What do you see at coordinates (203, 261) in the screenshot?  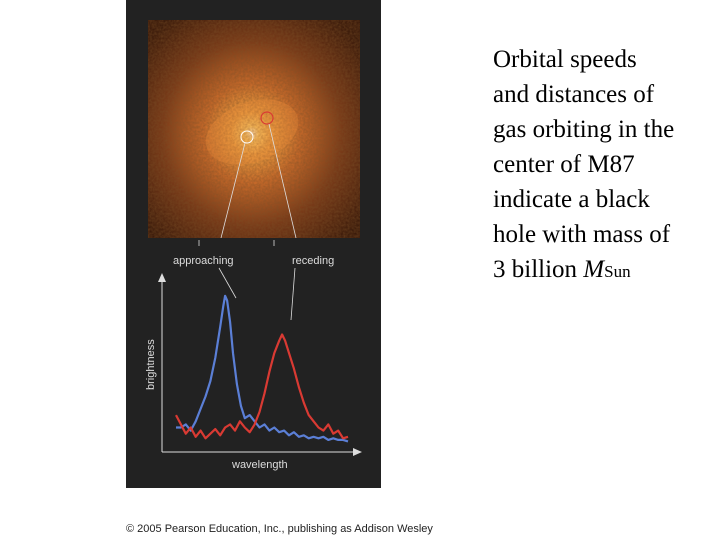 I see `approaching-label: approaching` at bounding box center [203, 261].